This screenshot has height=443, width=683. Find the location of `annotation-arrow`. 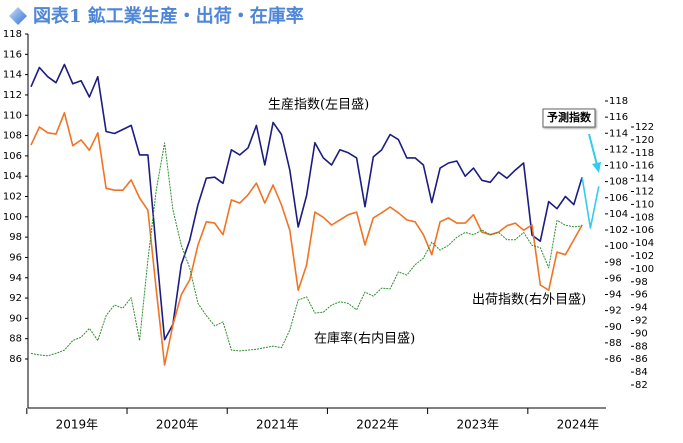

annotation-arrow is located at coordinates (593, 149).